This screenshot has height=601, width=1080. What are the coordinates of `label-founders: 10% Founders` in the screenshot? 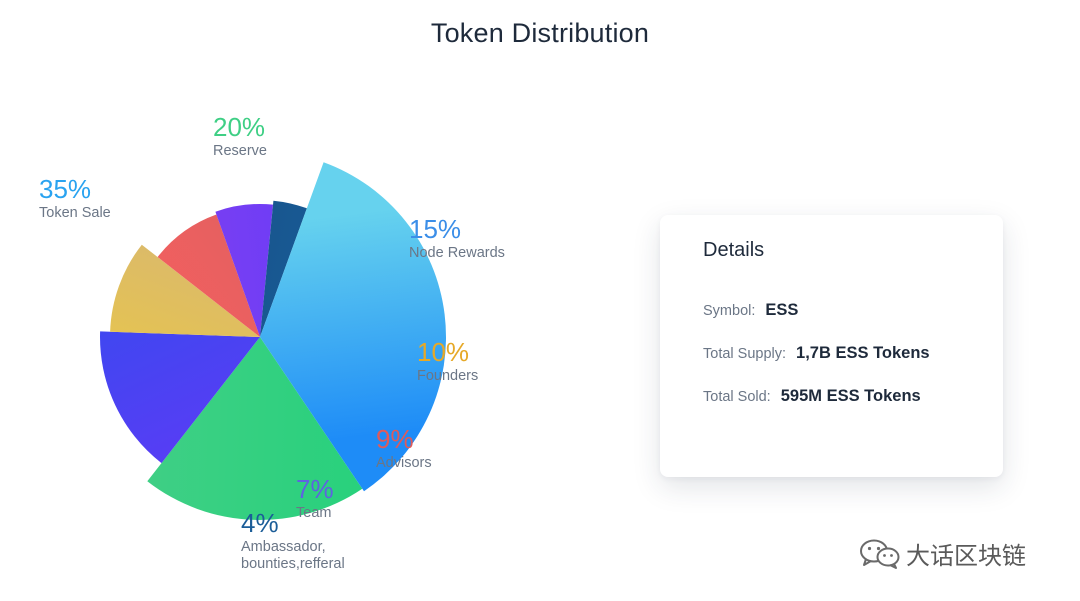 It's located at (448, 361).